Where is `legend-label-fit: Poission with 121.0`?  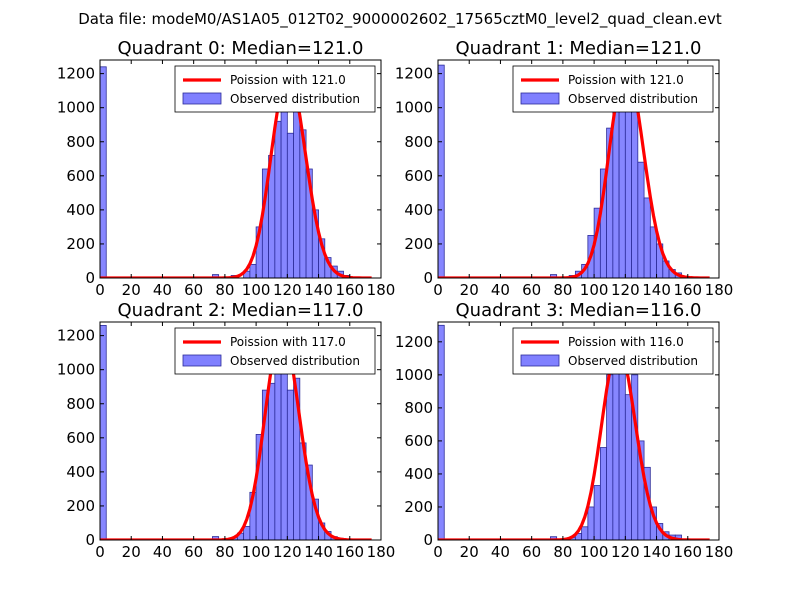
legend-label-fit: Poission with 121.0 is located at coordinates (626, 80).